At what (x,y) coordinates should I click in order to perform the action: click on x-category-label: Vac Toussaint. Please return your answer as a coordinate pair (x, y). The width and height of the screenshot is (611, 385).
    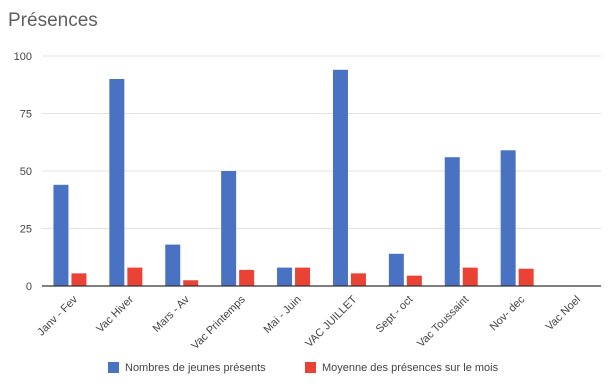
    Looking at the image, I should click on (443, 322).